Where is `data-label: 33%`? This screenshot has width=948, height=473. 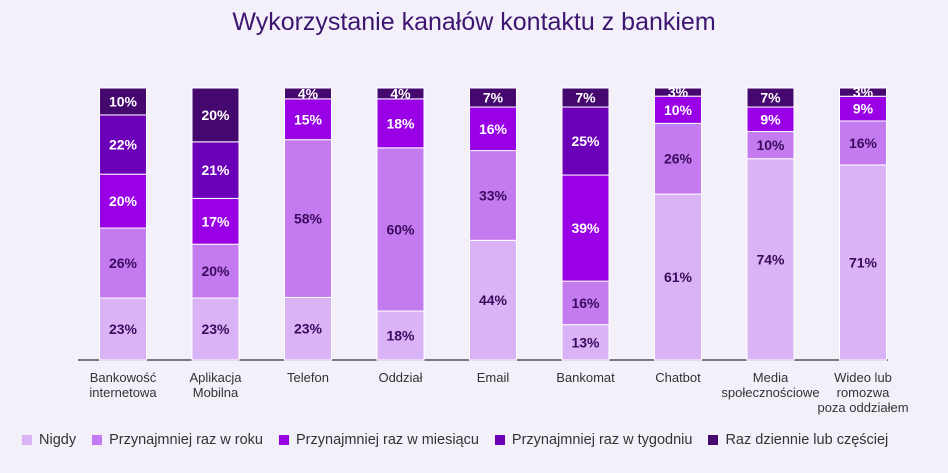
data-label: 33% is located at coordinates (493, 195).